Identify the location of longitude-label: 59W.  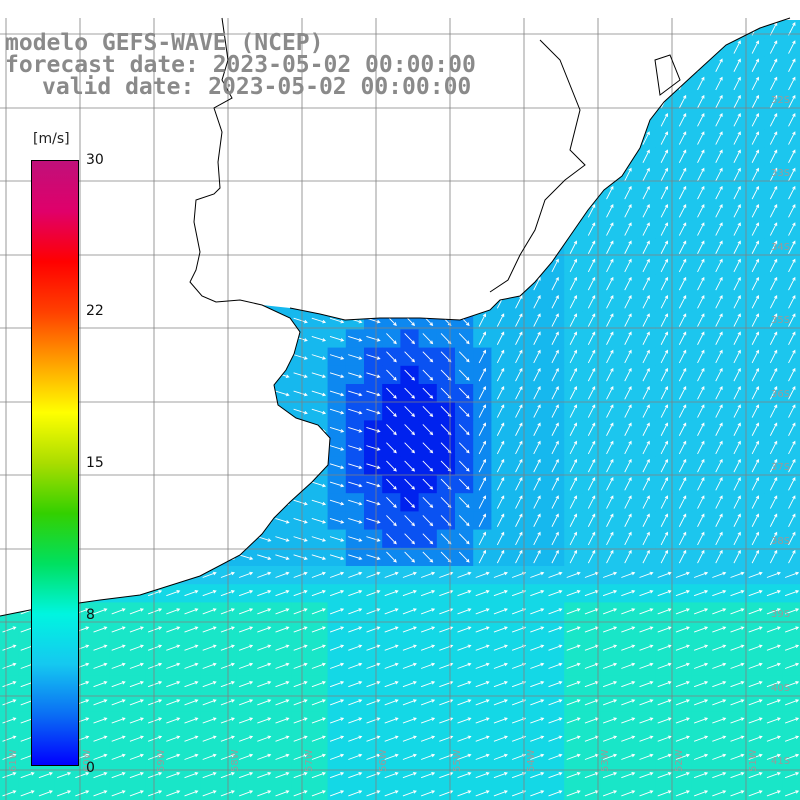
(161, 760).